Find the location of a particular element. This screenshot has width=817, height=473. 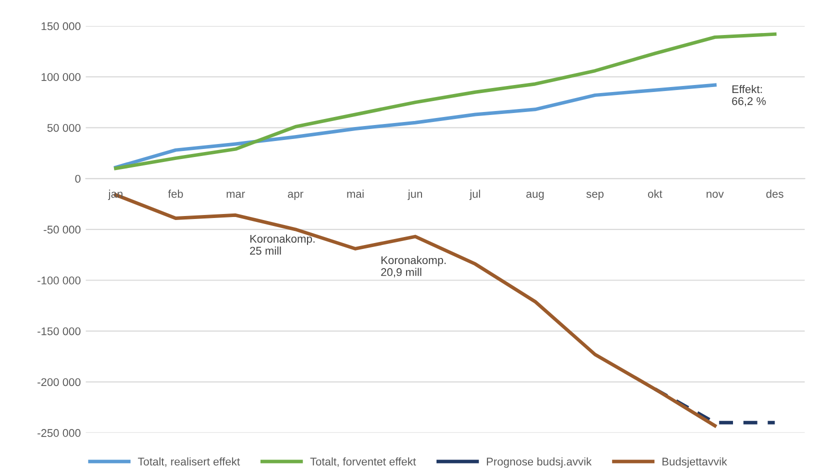

x-tick-label: jun is located at coordinates (415, 195).